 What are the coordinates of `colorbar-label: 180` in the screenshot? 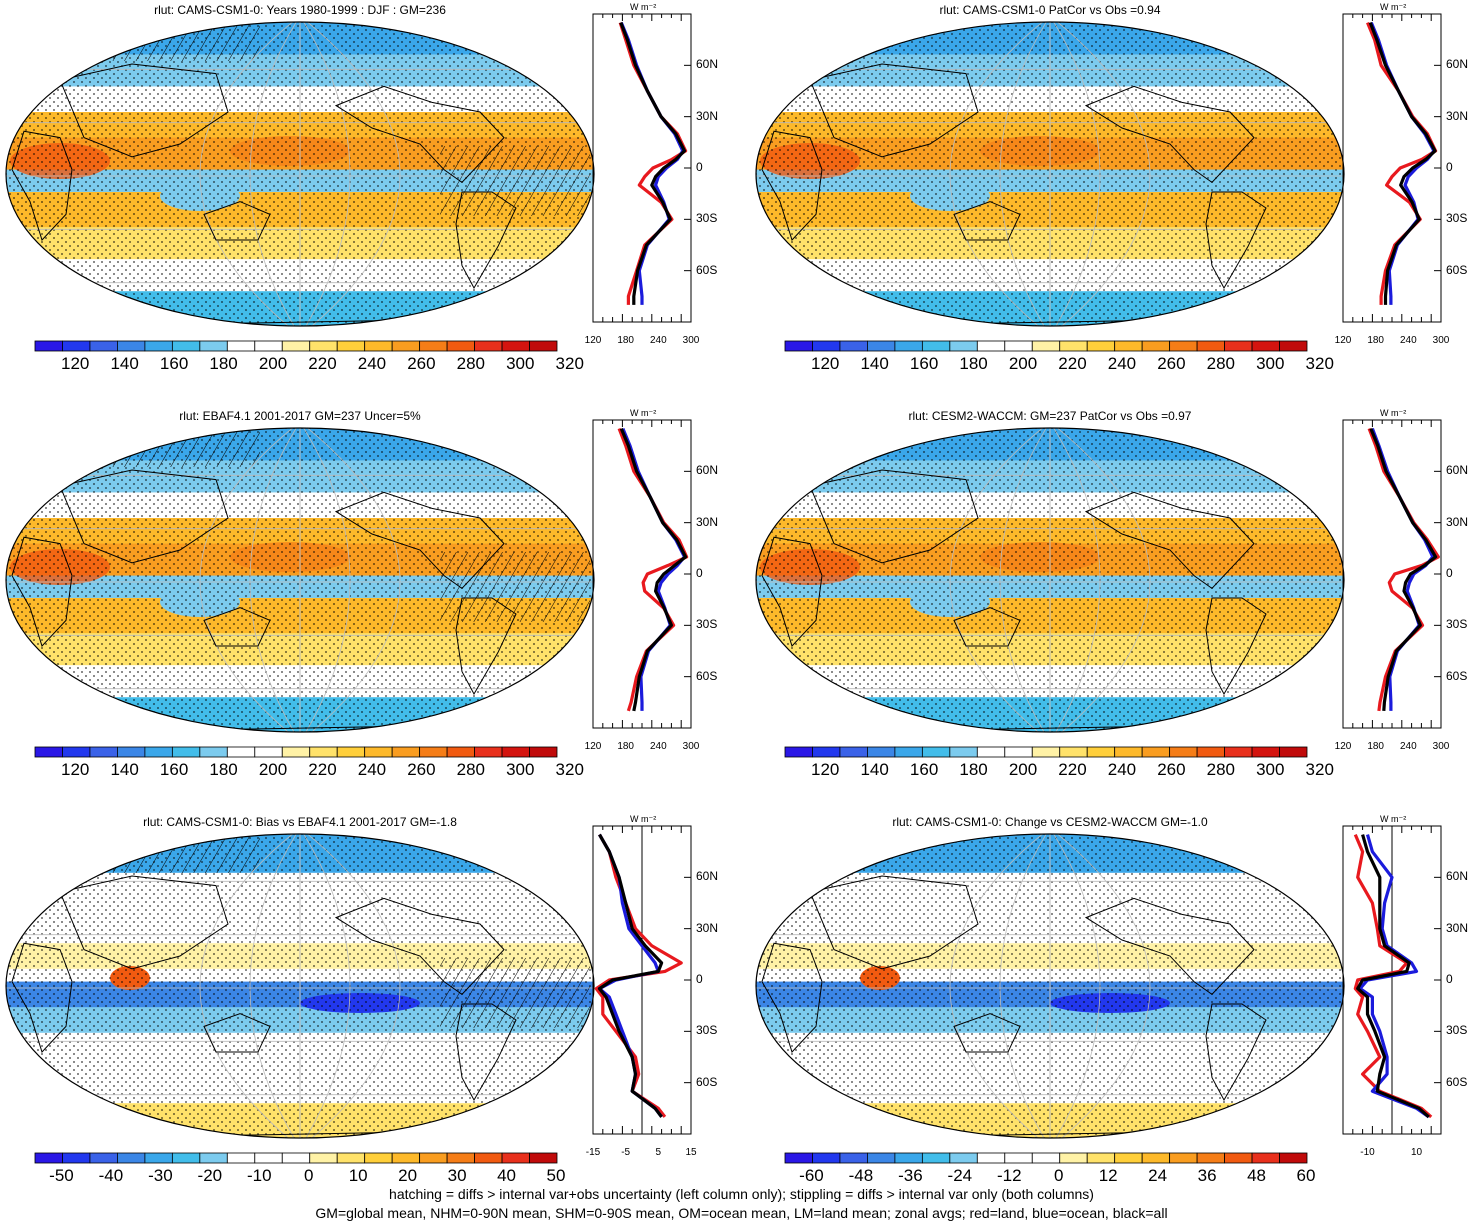 It's located at (223, 769).